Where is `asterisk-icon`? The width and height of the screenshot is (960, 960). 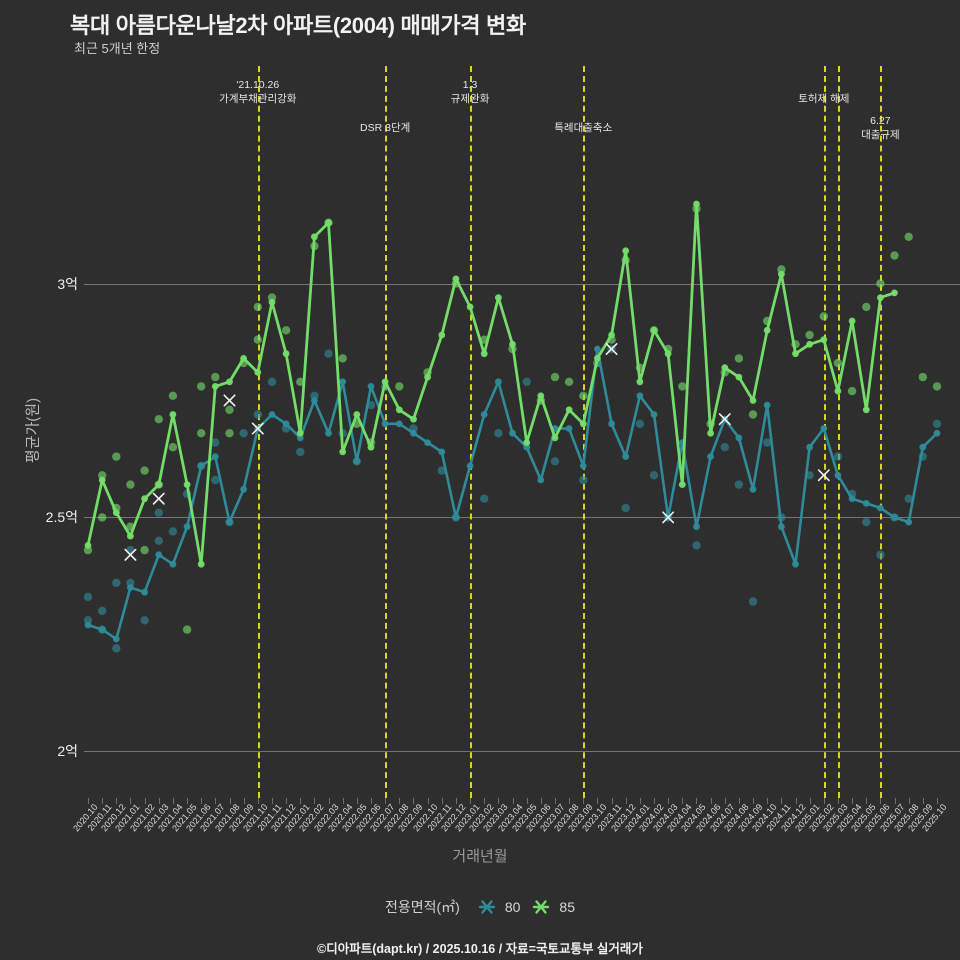
asterisk-icon is located at coordinates (487, 907).